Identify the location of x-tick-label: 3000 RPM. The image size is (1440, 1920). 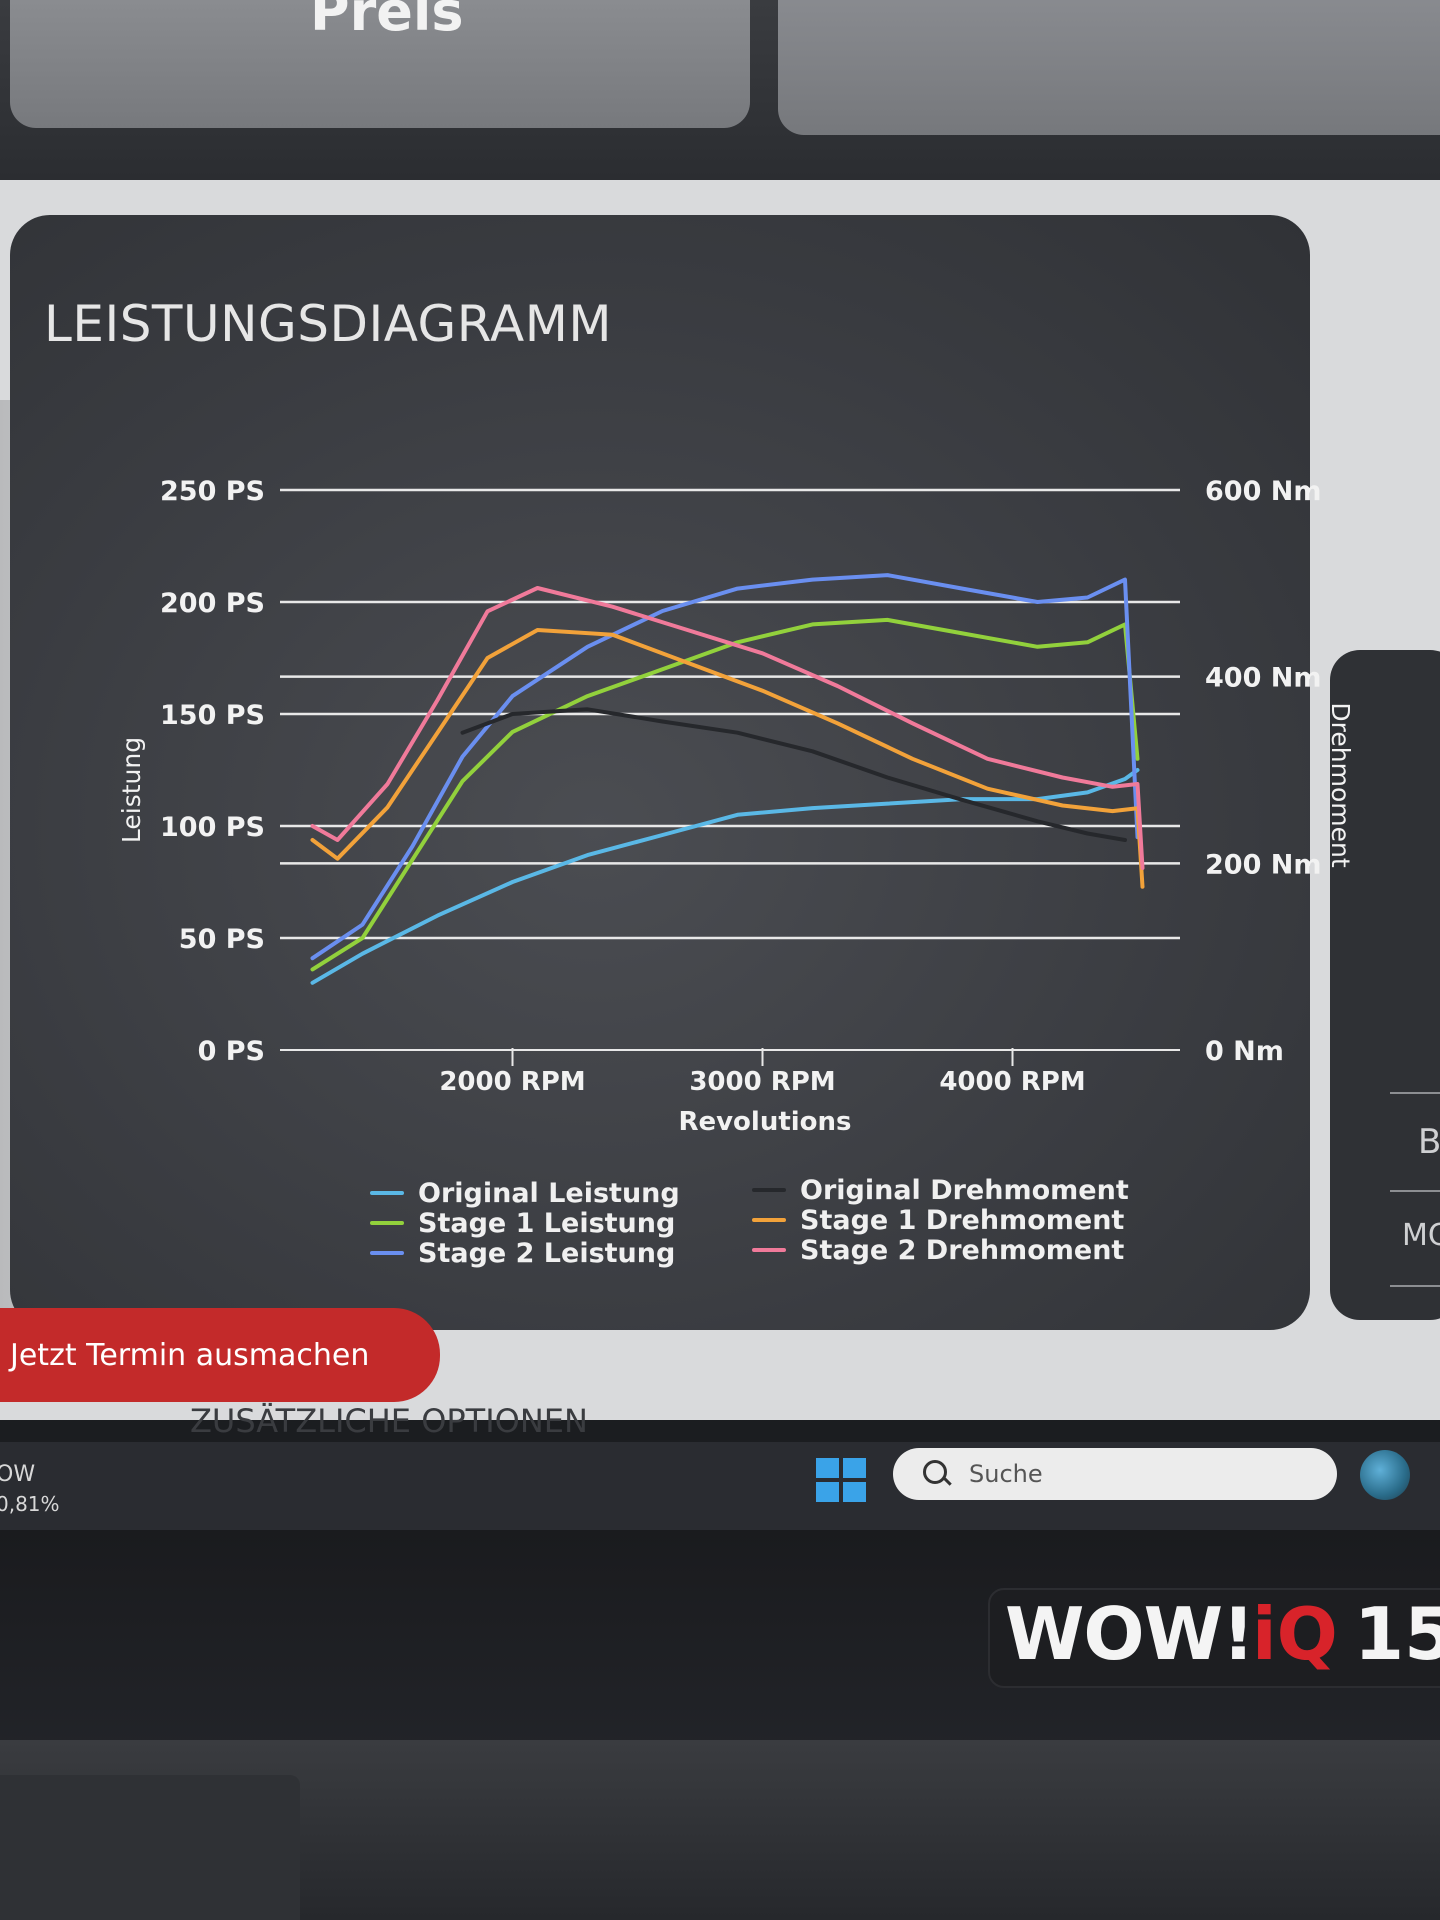
(762, 1082).